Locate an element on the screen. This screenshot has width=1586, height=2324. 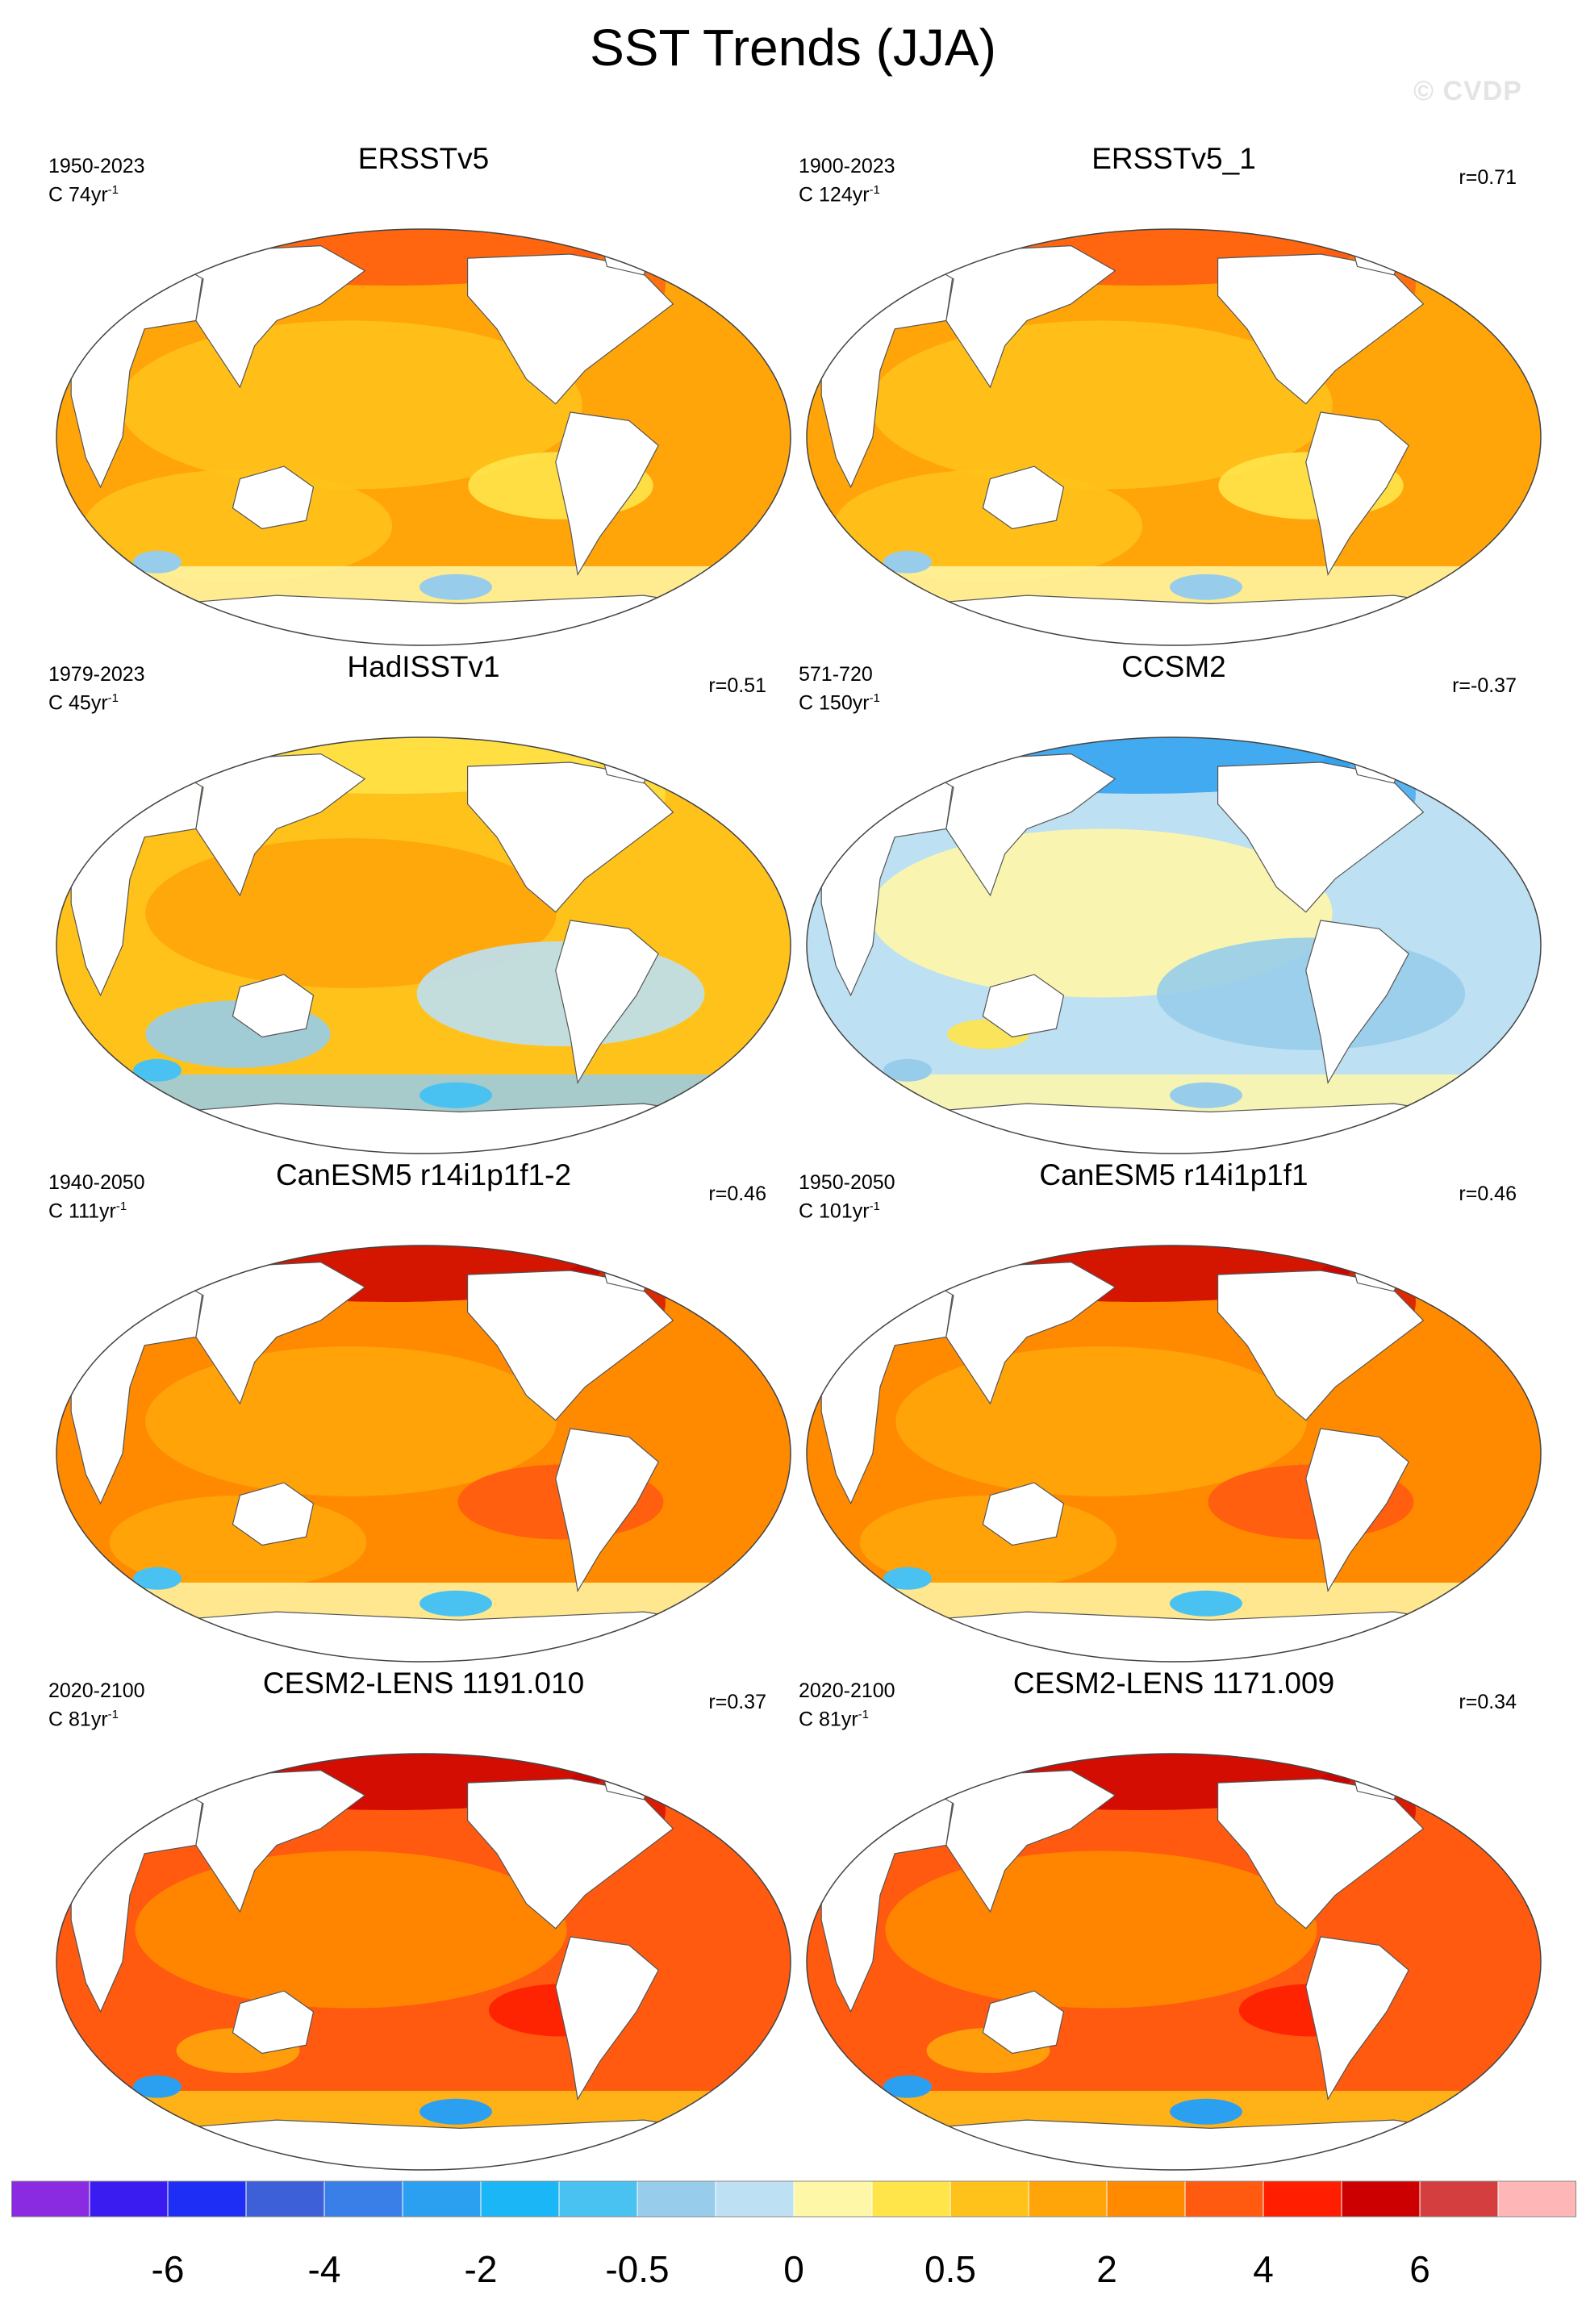
pattern-correlation: r=0.37 is located at coordinates (737, 1702).